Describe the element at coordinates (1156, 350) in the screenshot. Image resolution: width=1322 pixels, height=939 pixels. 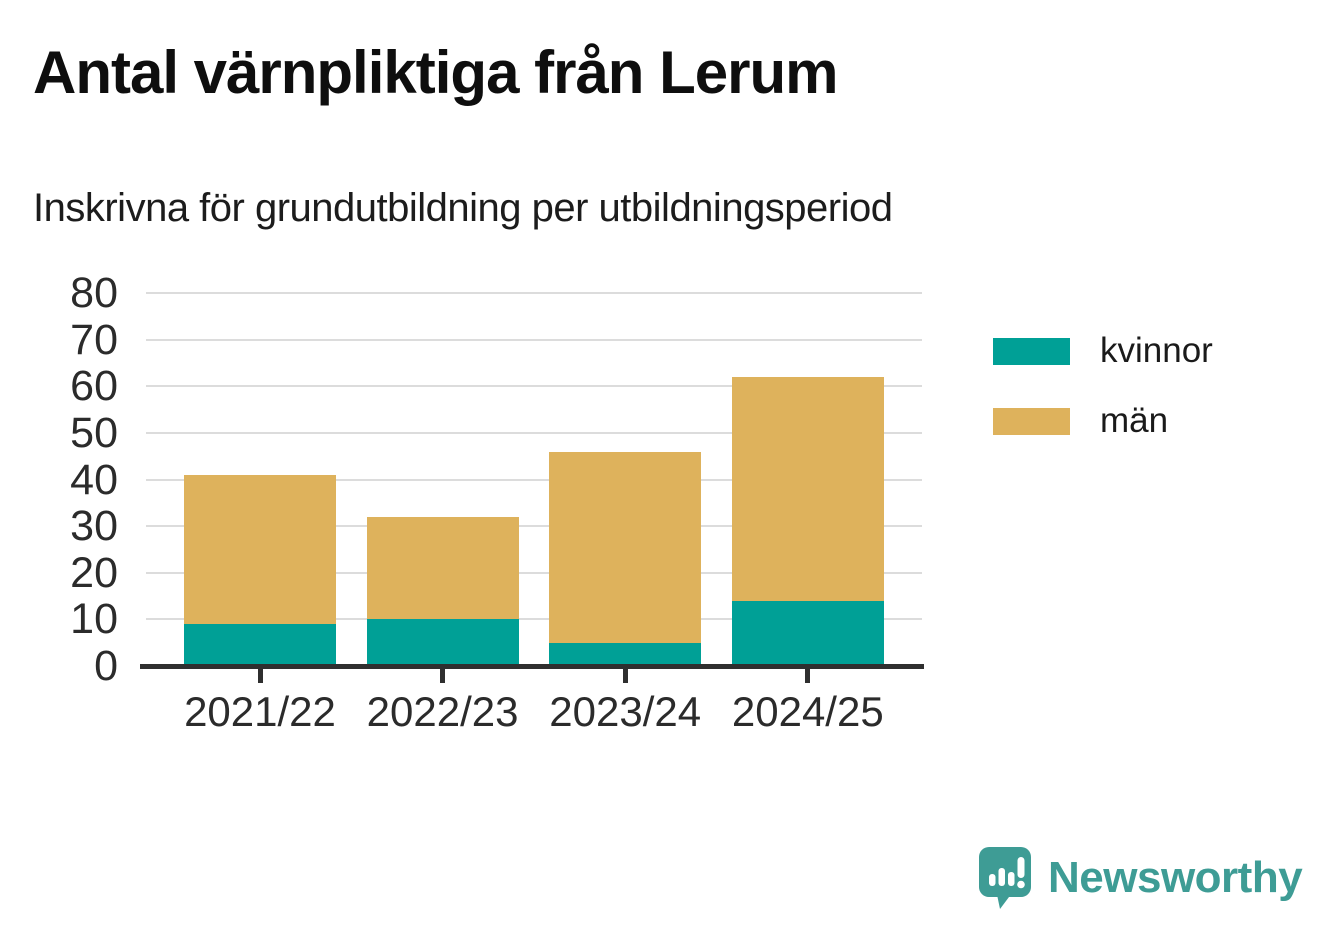
I see `legend-label-kvinnor: kvinnor` at that location.